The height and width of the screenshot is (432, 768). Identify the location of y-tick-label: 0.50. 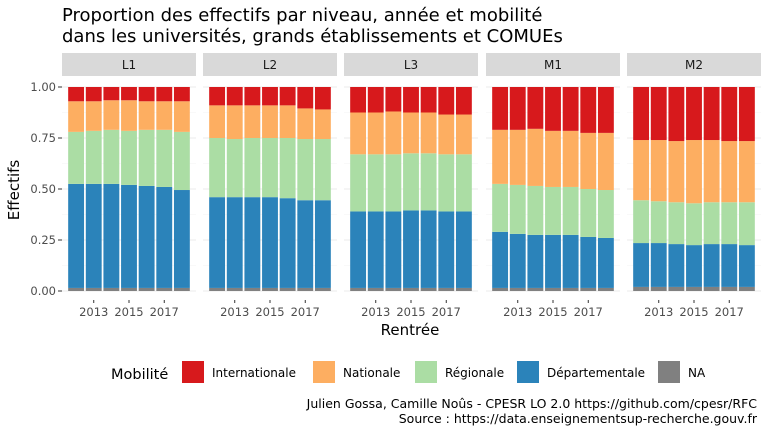
(43, 189).